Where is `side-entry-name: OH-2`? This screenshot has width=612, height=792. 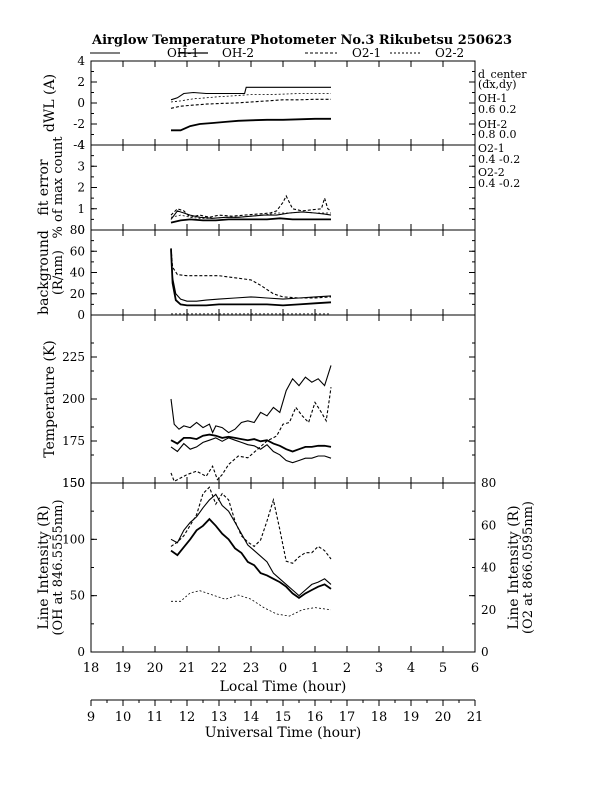 side-entry-name: OH-2 is located at coordinates (492, 124).